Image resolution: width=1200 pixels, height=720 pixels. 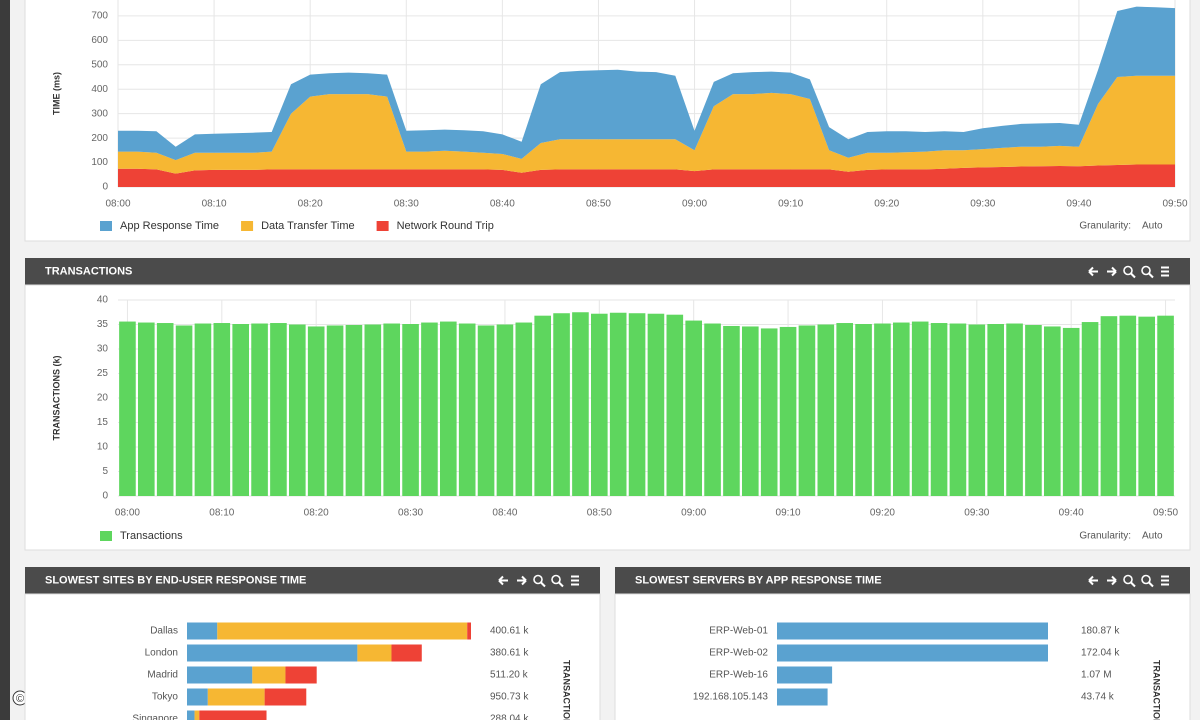 What do you see at coordinates (5, 360) in the screenshot?
I see `sidebar` at bounding box center [5, 360].